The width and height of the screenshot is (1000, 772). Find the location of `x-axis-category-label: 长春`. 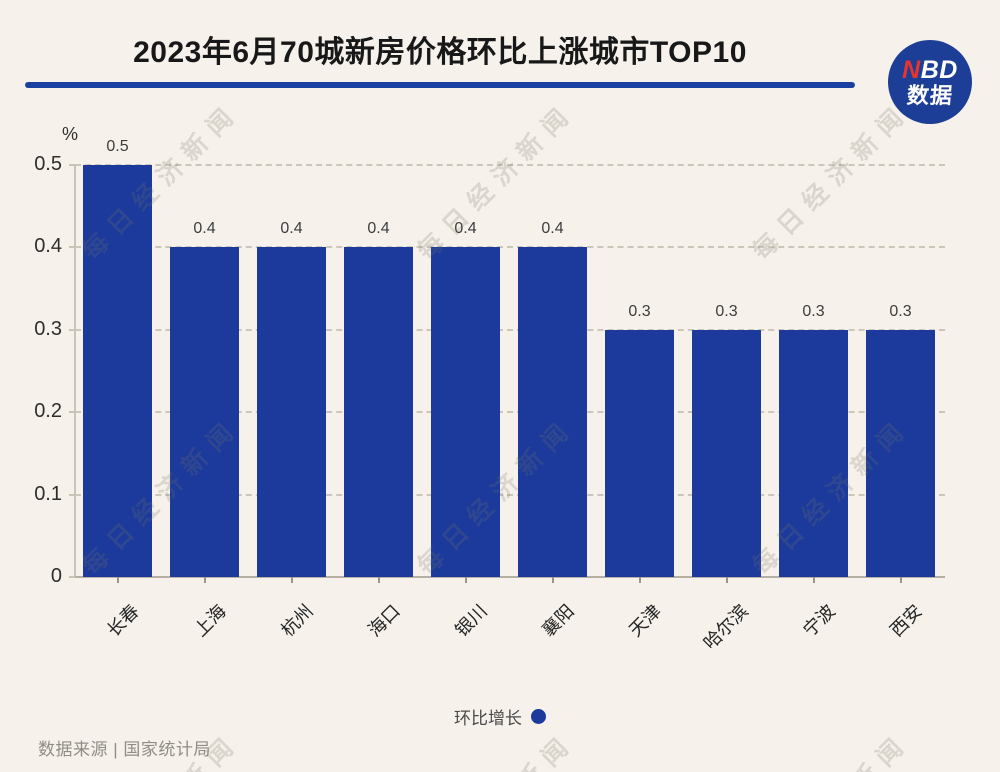

x-axis-category-label: 长春 is located at coordinates (122, 620).